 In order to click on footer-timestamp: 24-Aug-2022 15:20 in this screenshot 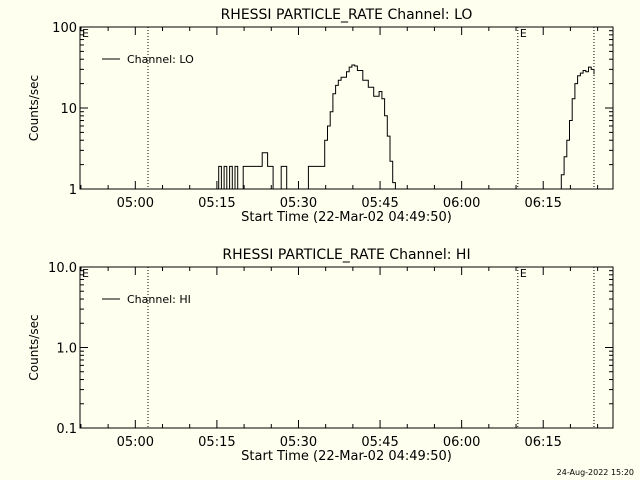, I will do `click(595, 472)`.